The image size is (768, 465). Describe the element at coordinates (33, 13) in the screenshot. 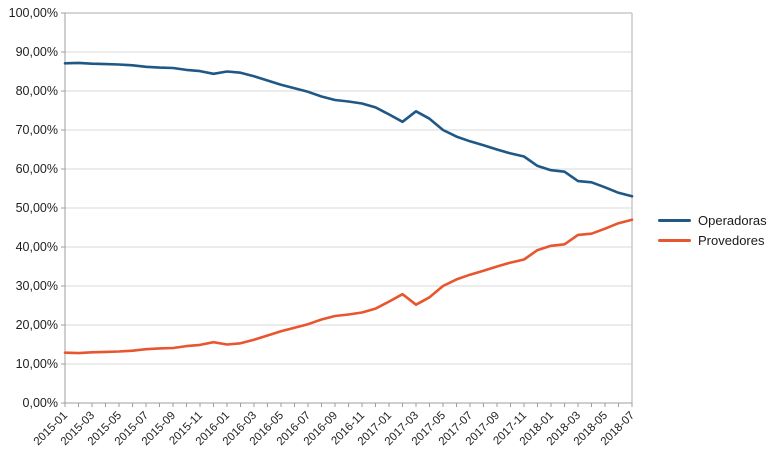

I see `y-axis-label: 100,00%` at that location.